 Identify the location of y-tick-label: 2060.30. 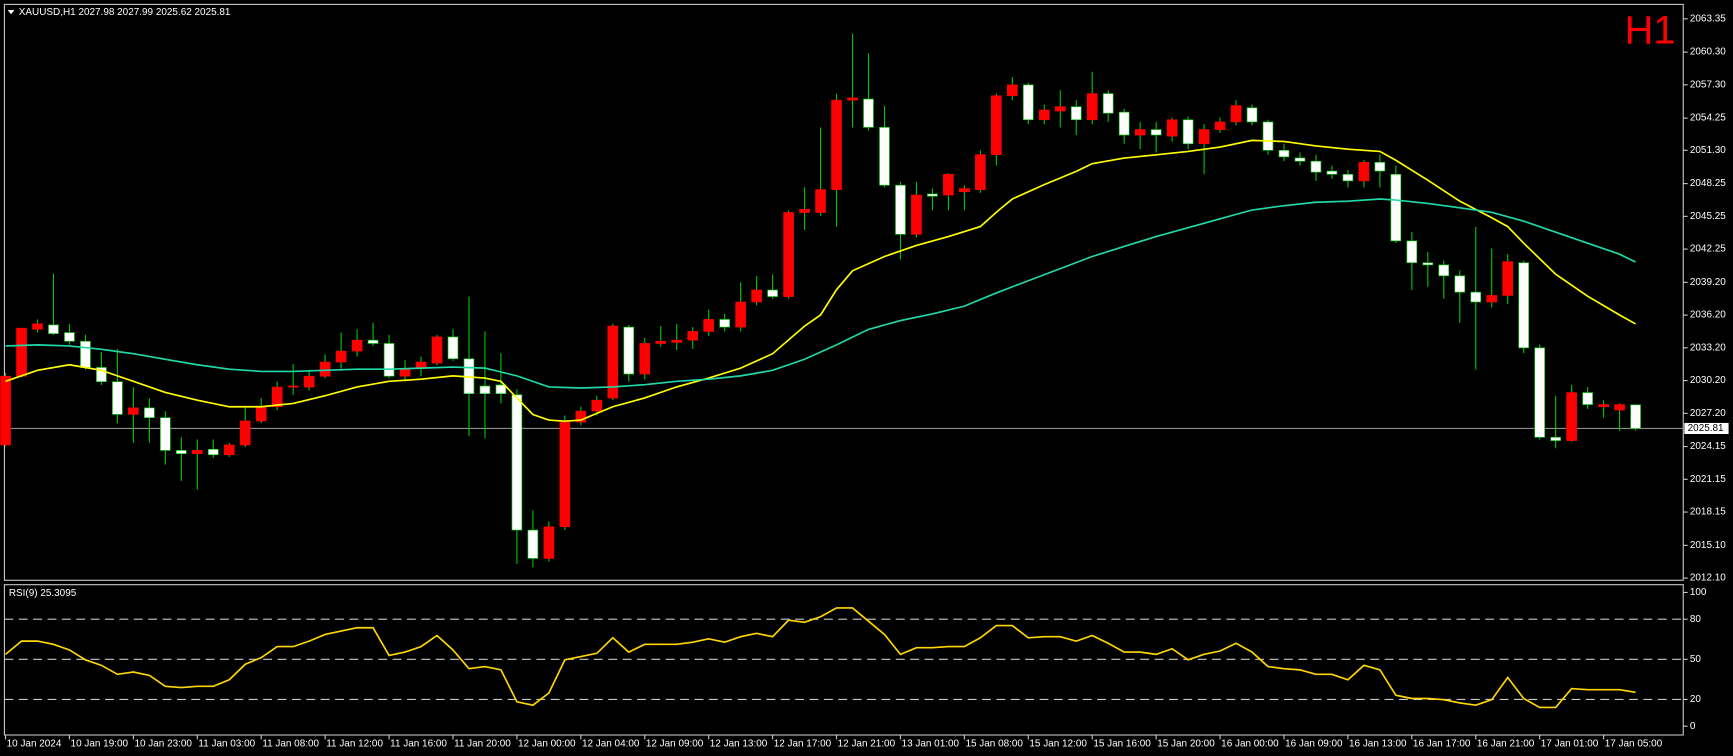
(1708, 52).